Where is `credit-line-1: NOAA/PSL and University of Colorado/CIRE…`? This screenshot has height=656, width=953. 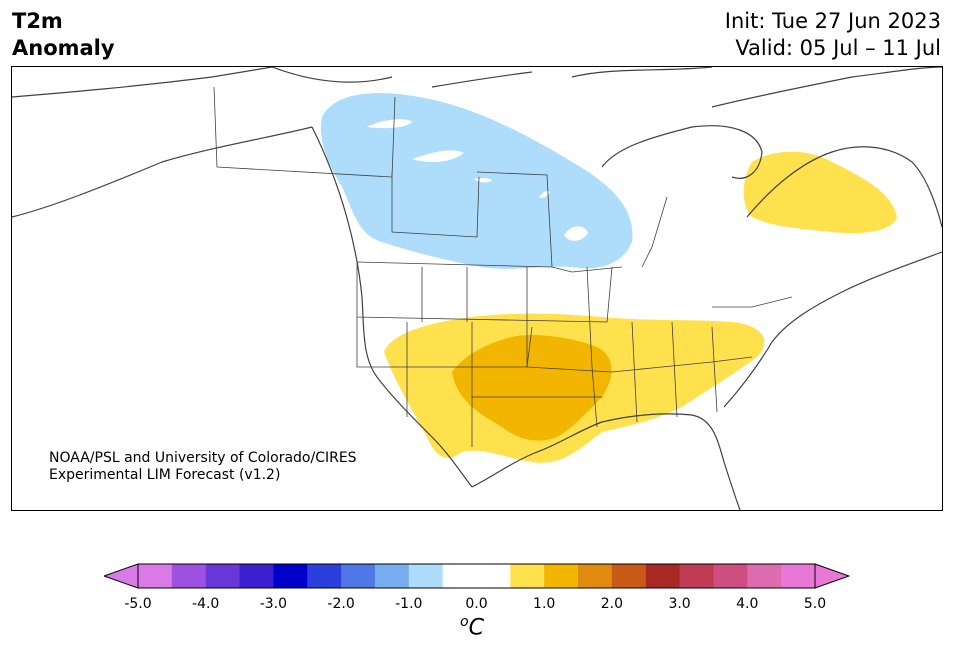
credit-line-1: NOAA/PSL and University of Colorado/CIRE… is located at coordinates (203, 458).